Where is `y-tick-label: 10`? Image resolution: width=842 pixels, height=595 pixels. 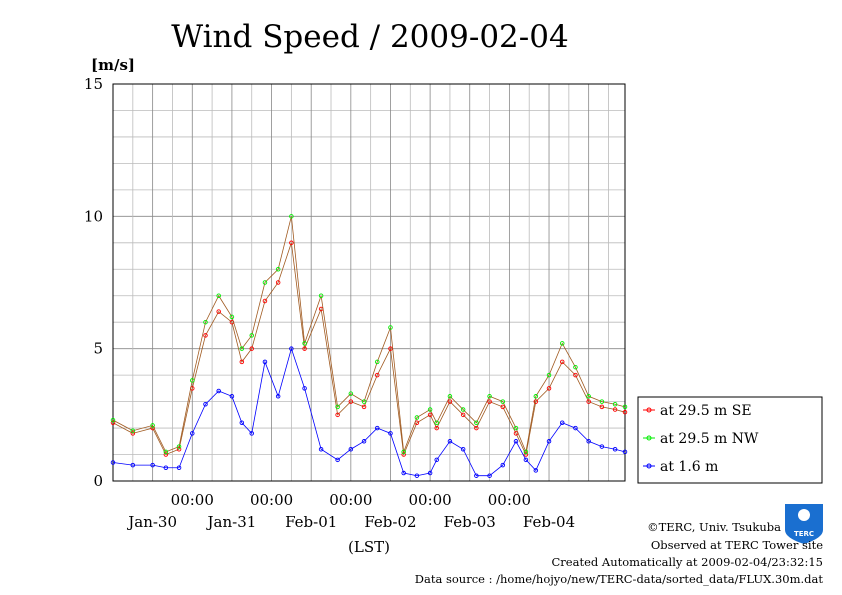 y-tick-label: 10 is located at coordinates (93, 216).